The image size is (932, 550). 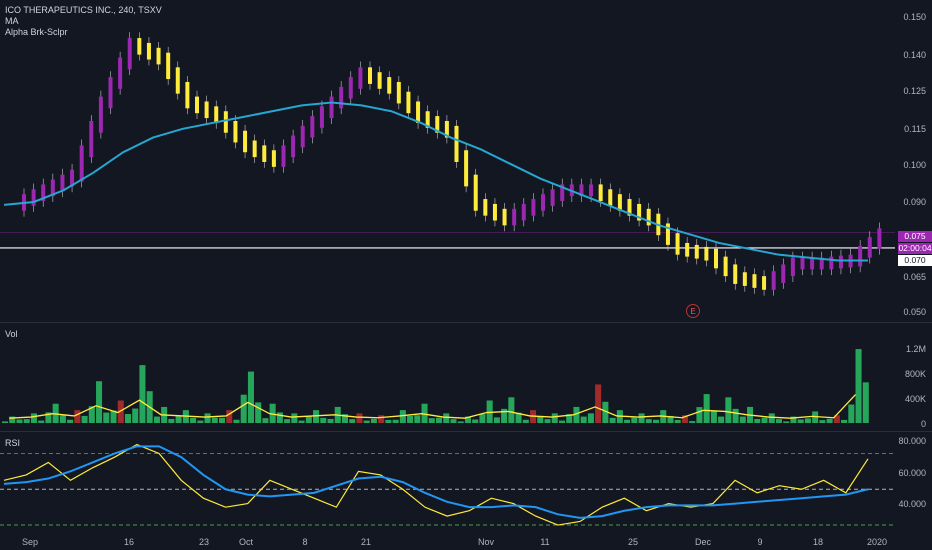 What do you see at coordinates (633, 542) in the screenshot?
I see `time-tick: 25` at bounding box center [633, 542].